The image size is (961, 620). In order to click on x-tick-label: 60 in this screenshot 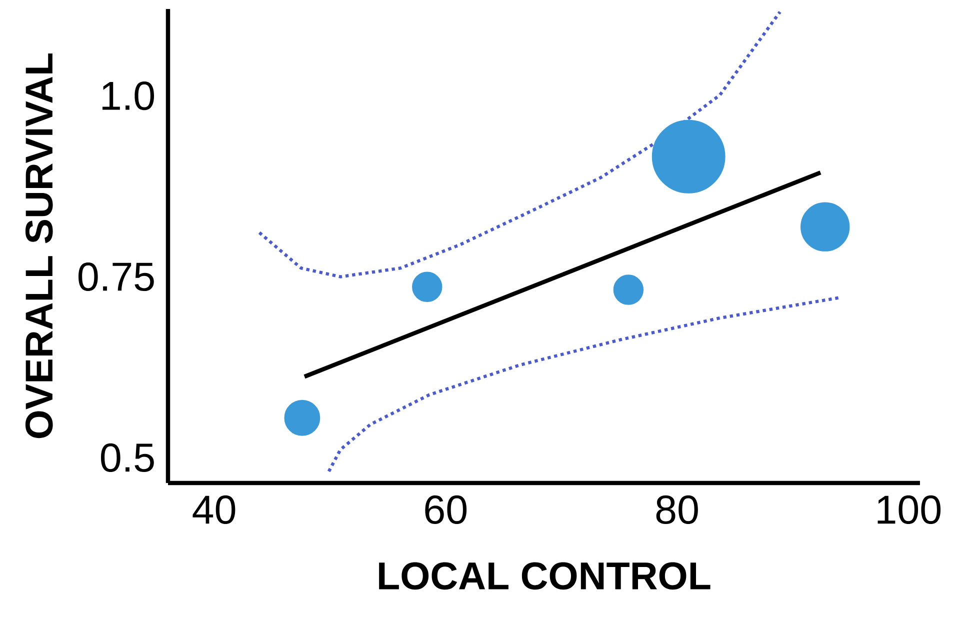, I will do `click(446, 509)`.